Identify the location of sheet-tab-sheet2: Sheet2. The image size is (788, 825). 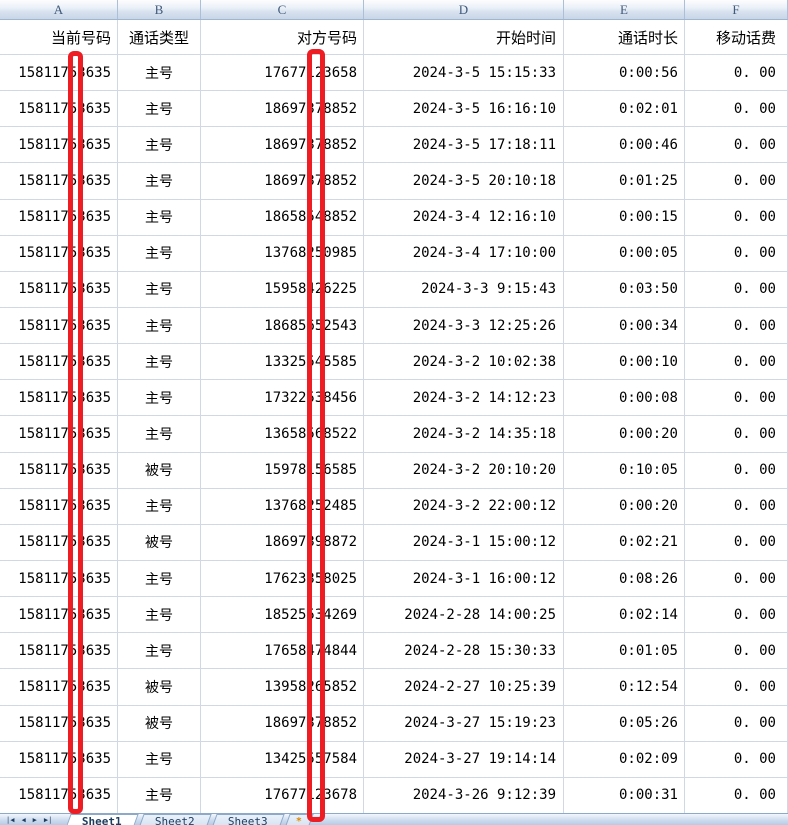
(174, 819).